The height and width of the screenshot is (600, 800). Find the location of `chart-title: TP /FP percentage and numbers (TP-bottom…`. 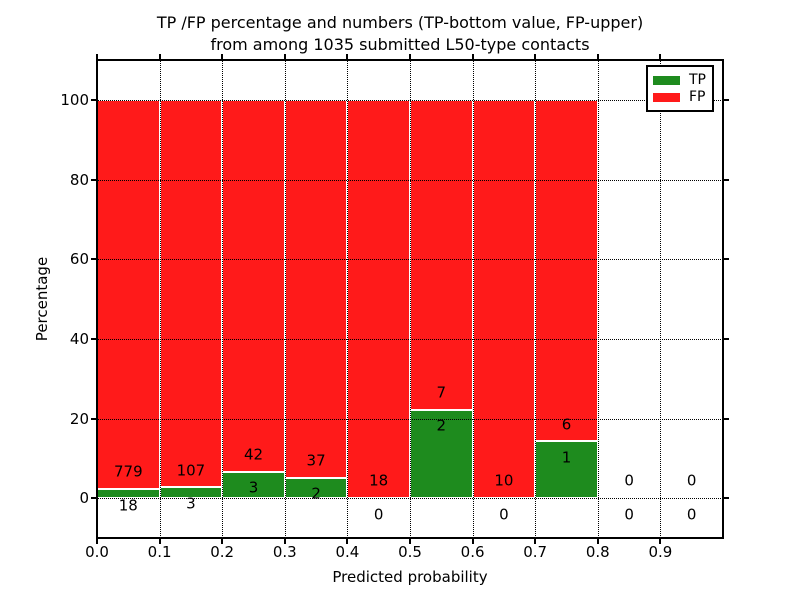

chart-title: TP /FP percentage and numbers (TP-bottom… is located at coordinates (400, 34).